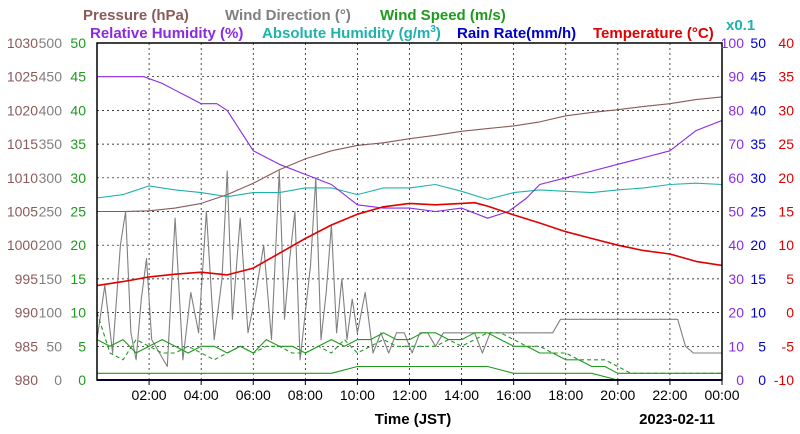 This screenshot has height=434, width=800. What do you see at coordinates (409, 191) in the screenshot?
I see `series-absolute-humidity` at bounding box center [409, 191].